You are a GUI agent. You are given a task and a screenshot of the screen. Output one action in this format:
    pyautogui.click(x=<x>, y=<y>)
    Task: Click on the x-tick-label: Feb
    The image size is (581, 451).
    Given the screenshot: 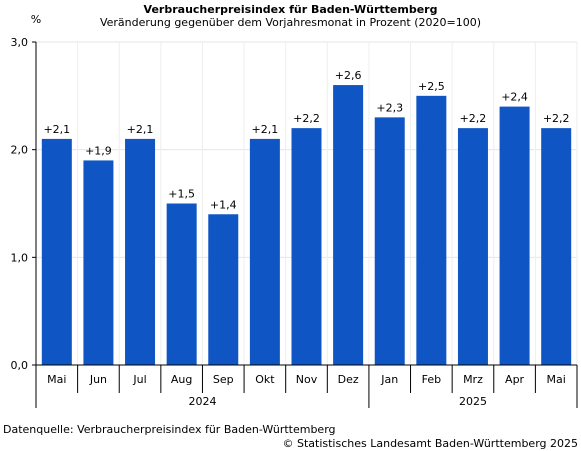 What is the action you would take?
    pyautogui.click(x=431, y=379)
    